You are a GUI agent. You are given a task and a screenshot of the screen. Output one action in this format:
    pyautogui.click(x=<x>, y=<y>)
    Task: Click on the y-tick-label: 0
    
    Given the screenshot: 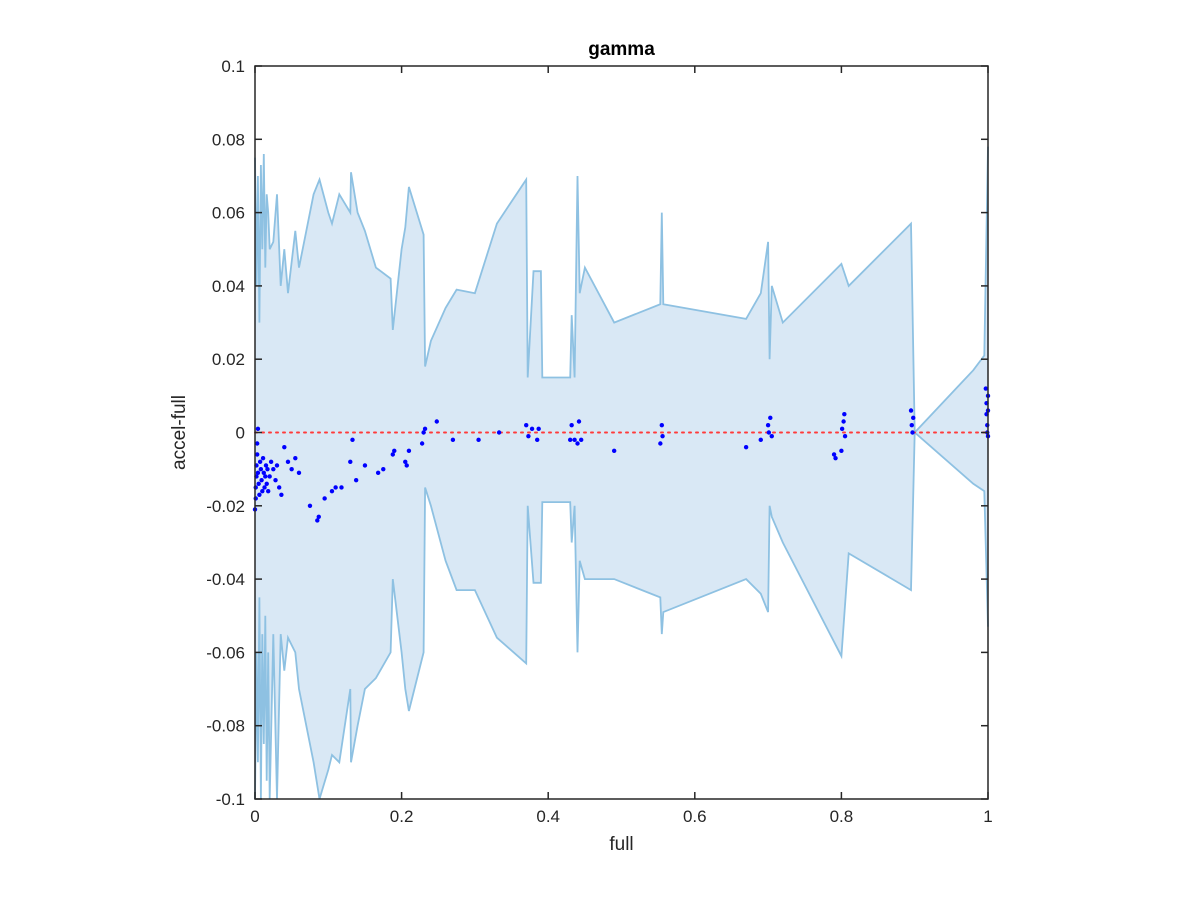 What is the action you would take?
    pyautogui.click(x=240, y=433)
    